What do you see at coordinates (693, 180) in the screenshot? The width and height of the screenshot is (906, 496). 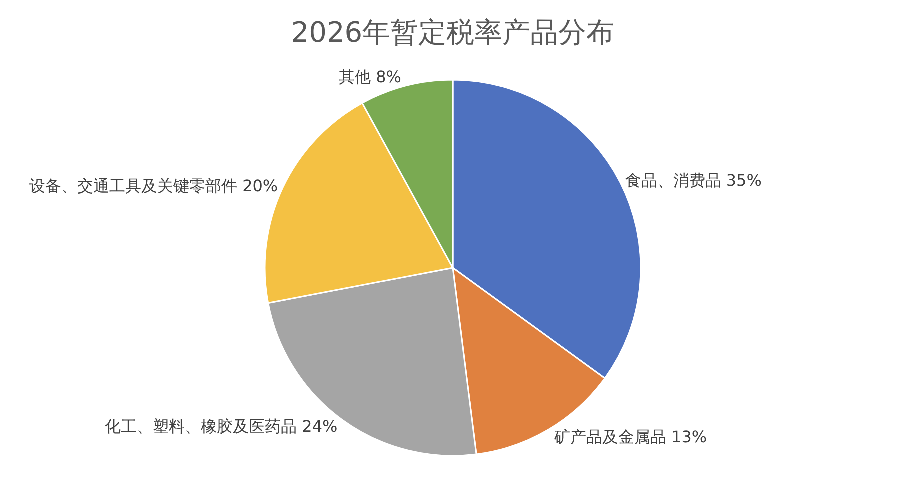 I see `slice-label: 食品、消费品 35%` at bounding box center [693, 180].